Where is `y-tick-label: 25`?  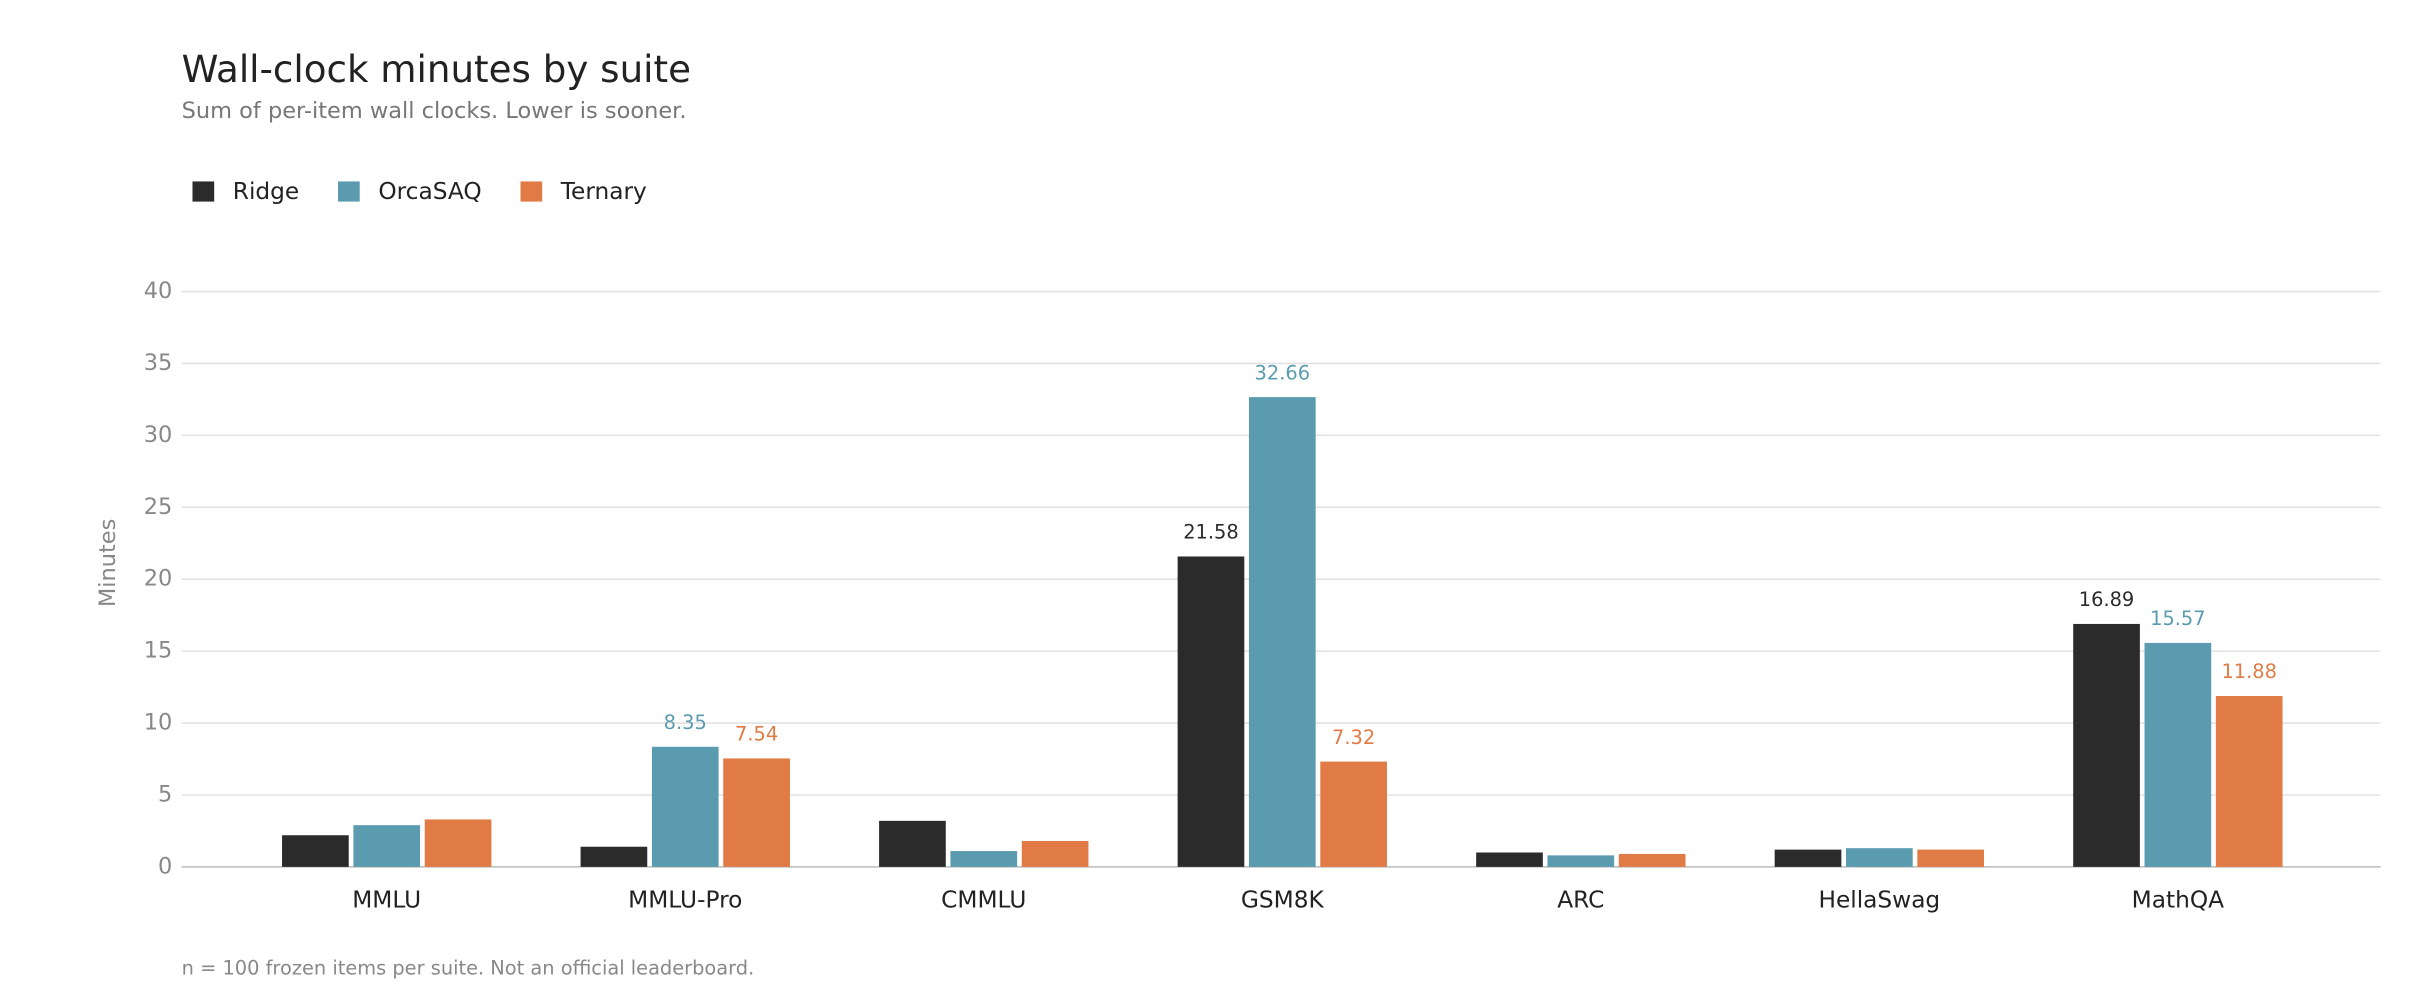
y-tick-label: 25 is located at coordinates (158, 507).